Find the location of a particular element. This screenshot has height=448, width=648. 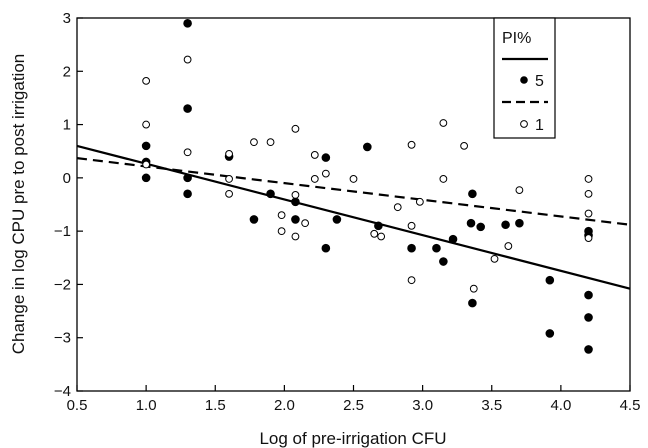

legend-open-marker is located at coordinates (524, 124).